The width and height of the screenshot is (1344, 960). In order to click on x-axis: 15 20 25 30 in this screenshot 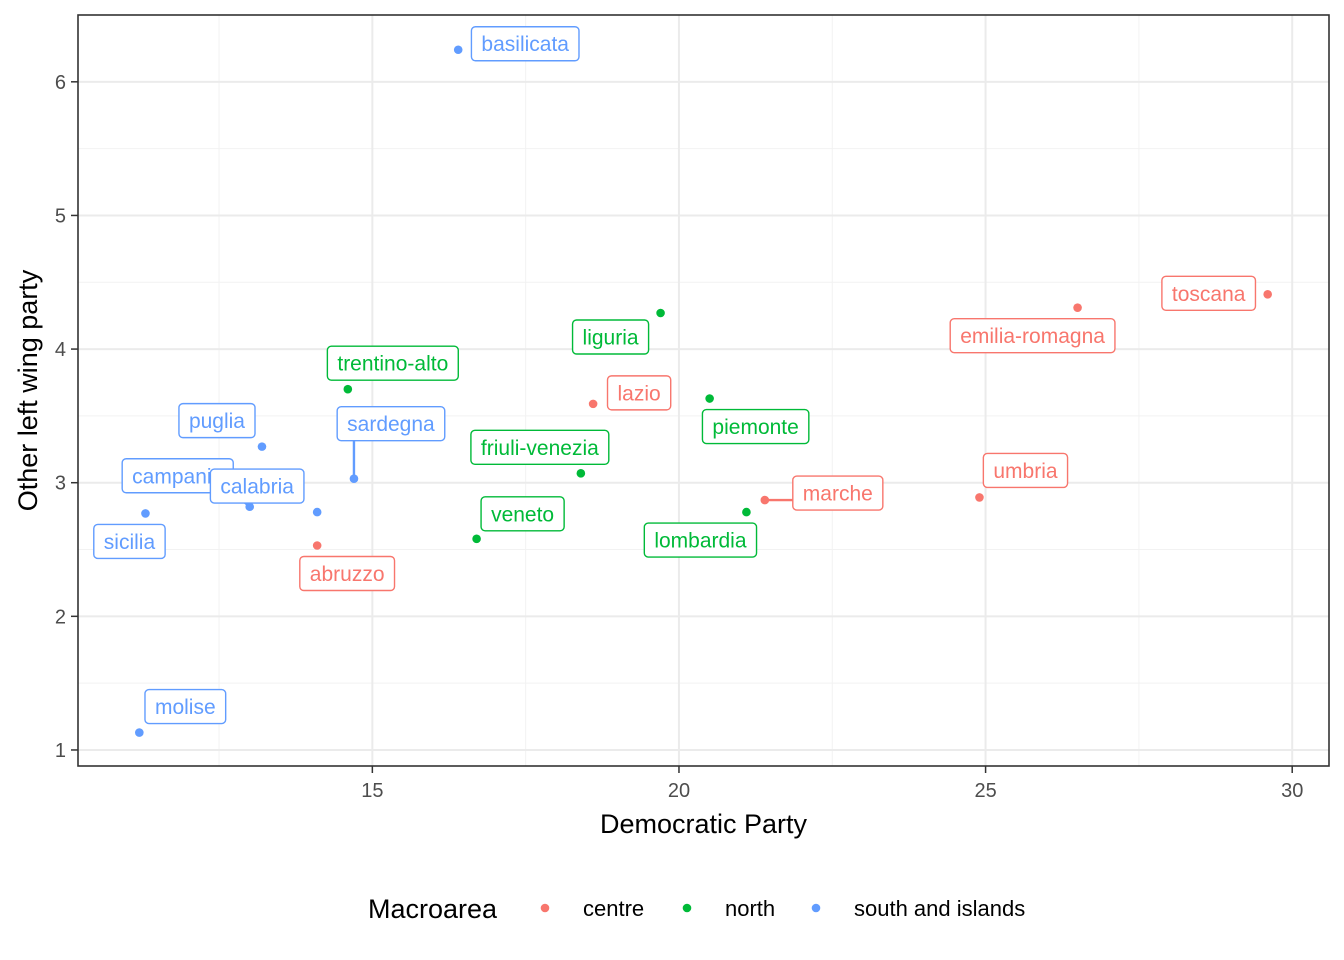, I will do `click(832, 784)`.